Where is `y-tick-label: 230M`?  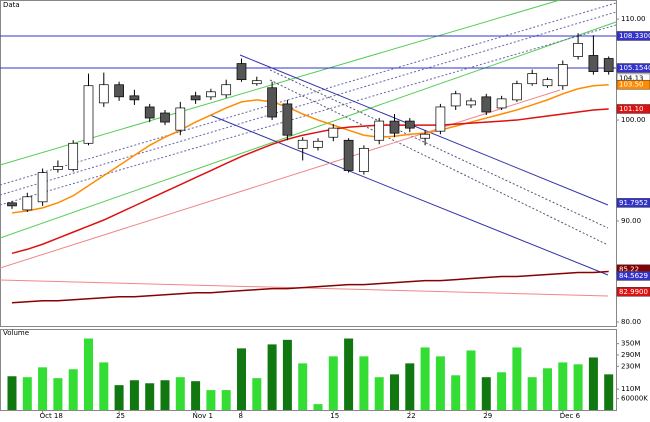
y-tick-label: 230M is located at coordinates (630, 366).